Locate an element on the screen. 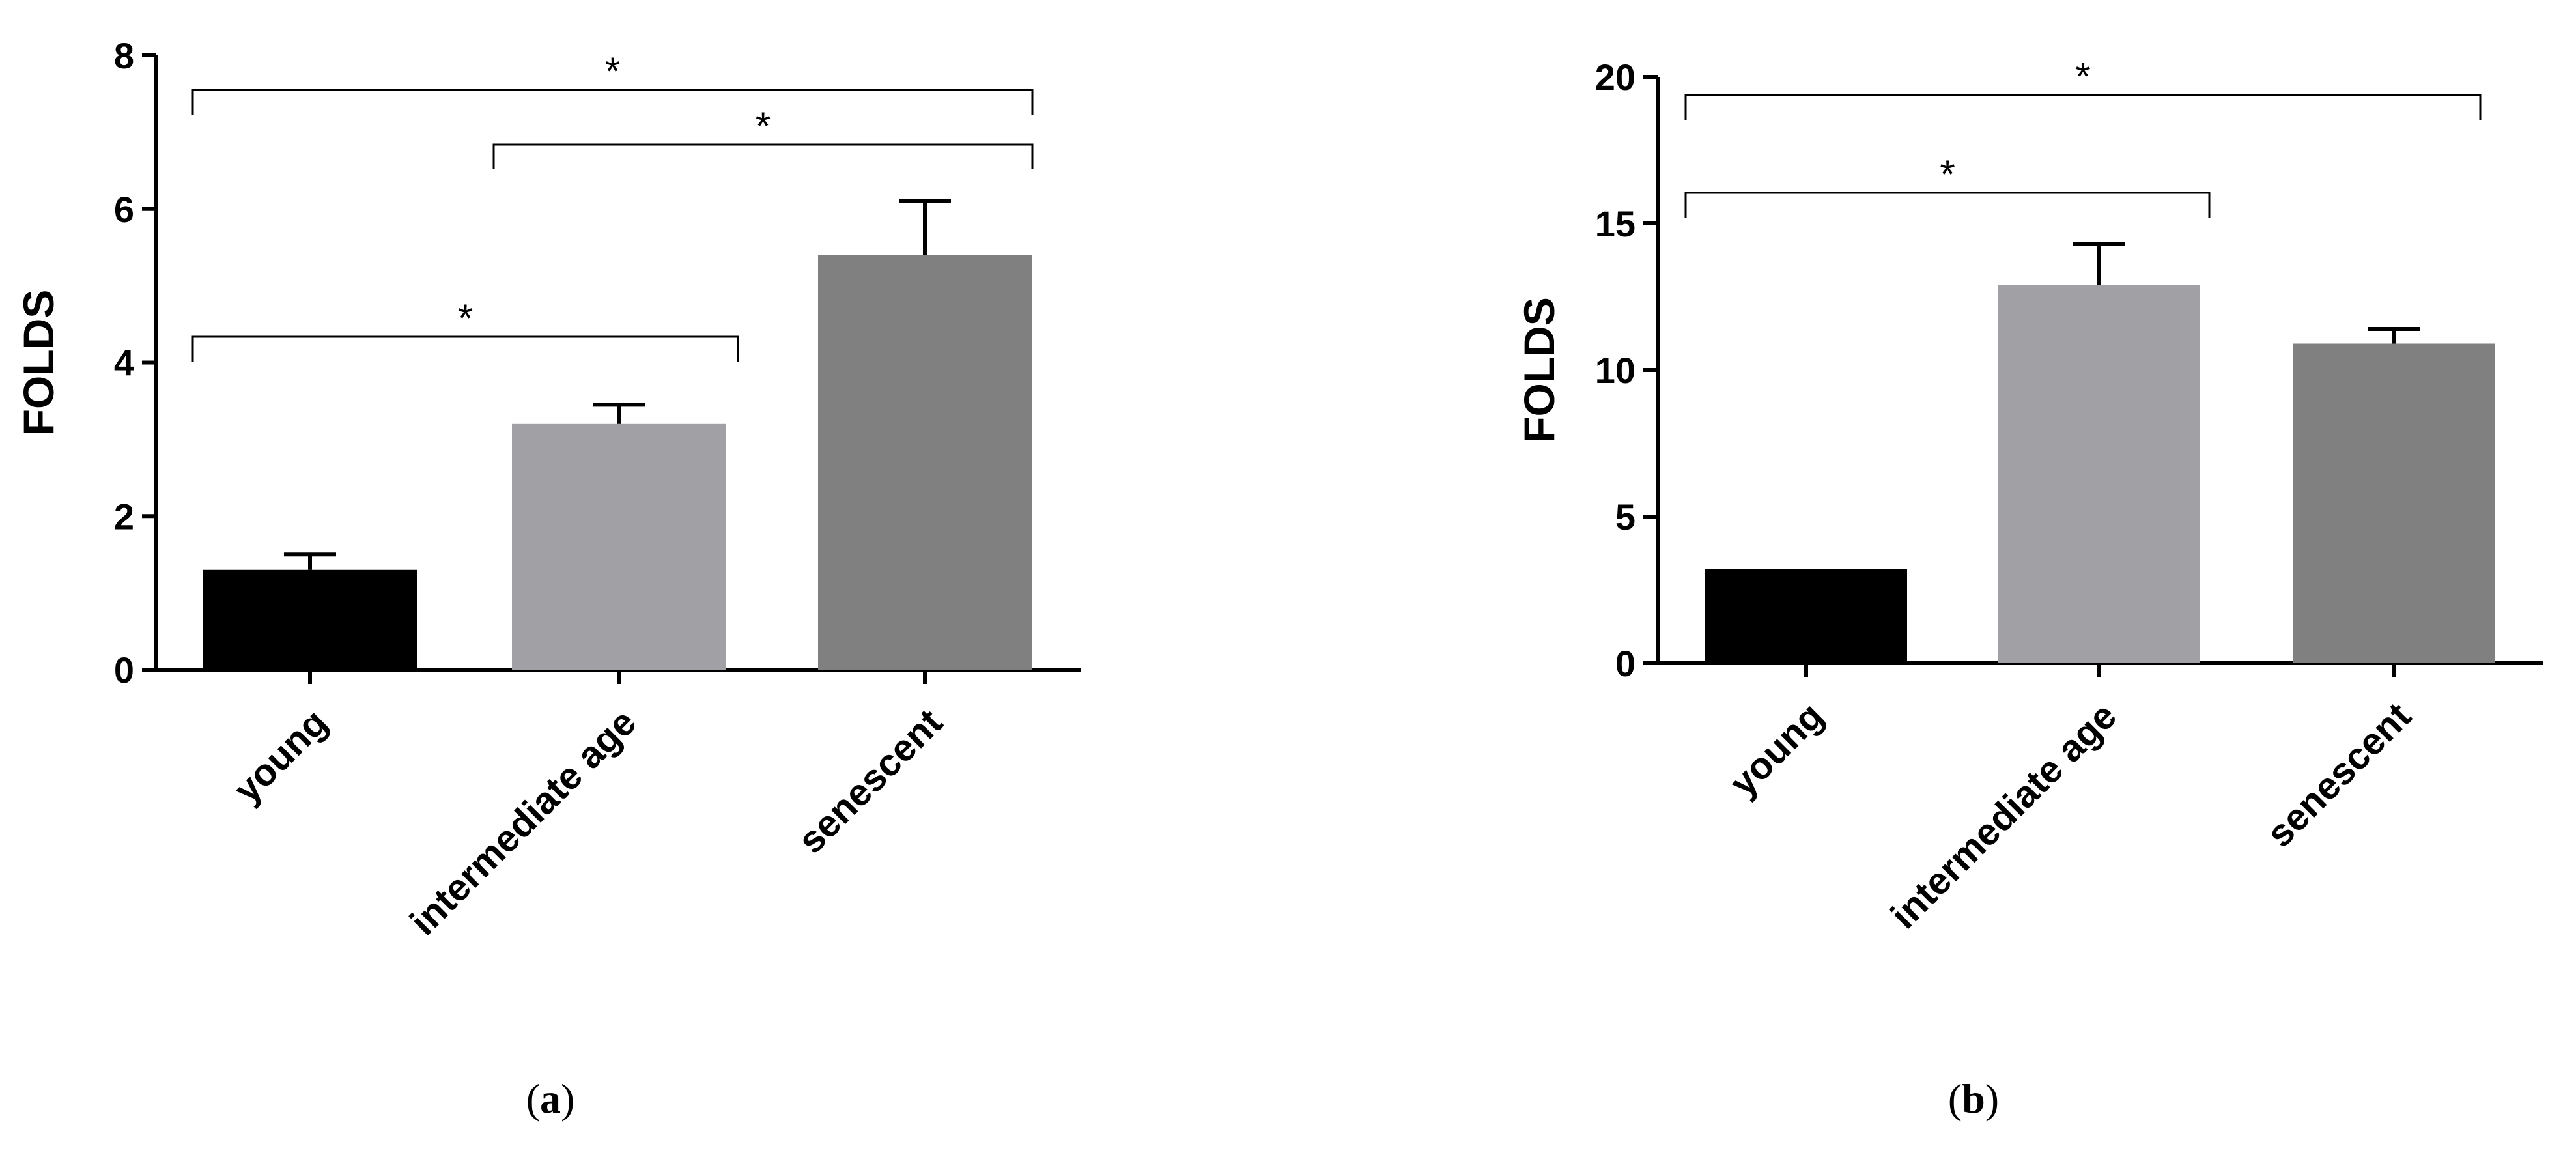 This screenshot has height=1155, width=2576. y-tick-label: 8 is located at coordinates (124, 55).